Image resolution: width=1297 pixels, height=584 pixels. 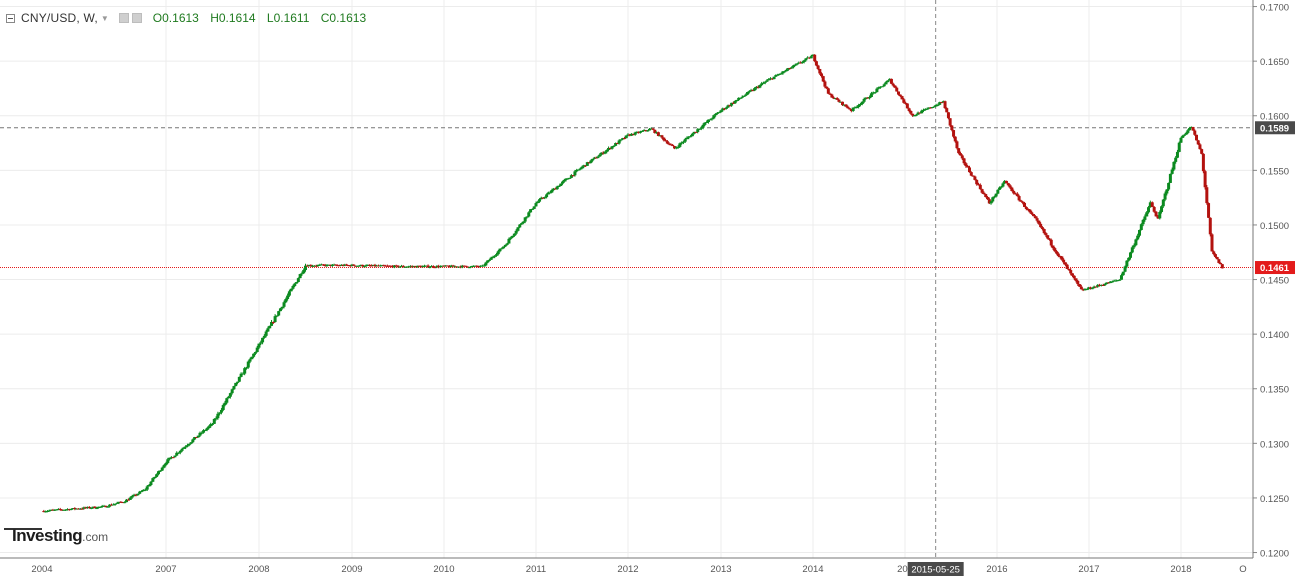 I want to click on x-tick-label: 2007, so click(x=165, y=569).